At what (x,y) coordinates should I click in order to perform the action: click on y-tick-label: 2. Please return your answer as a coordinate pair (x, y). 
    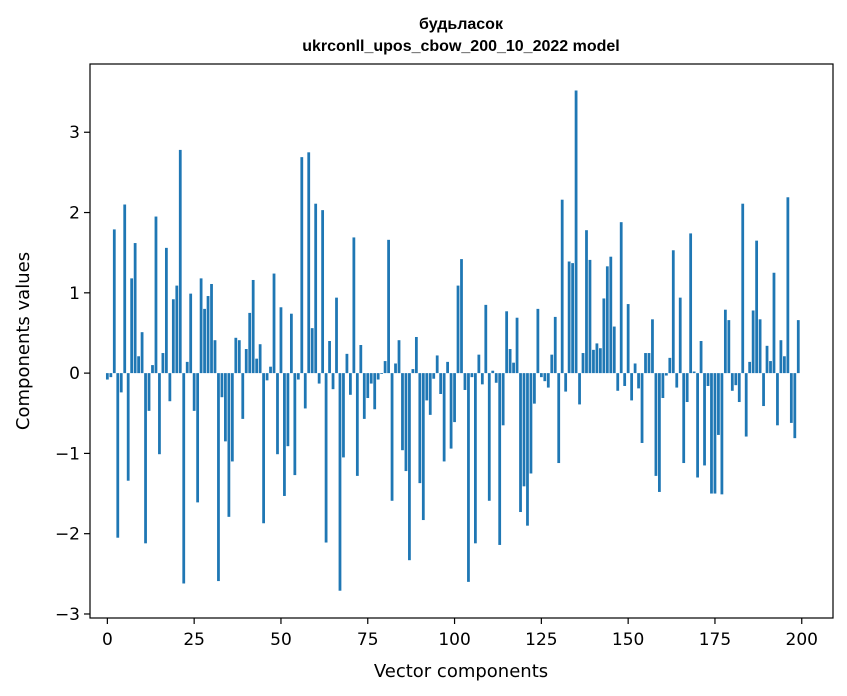
    Looking at the image, I should click on (74, 214).